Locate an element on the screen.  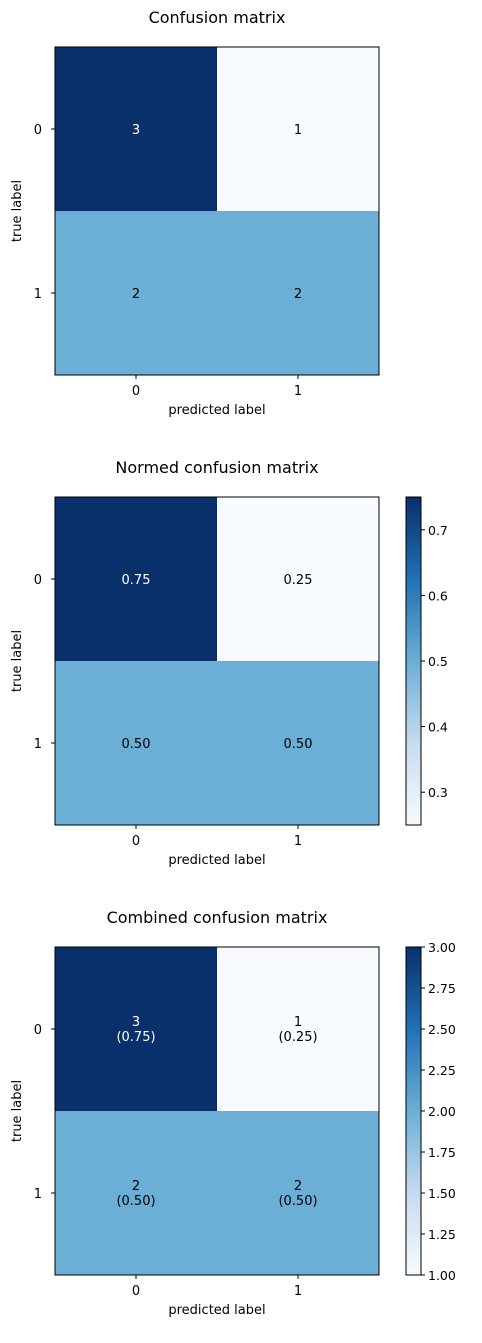
colorbar-tick-label: 2.75 is located at coordinates (442, 988).